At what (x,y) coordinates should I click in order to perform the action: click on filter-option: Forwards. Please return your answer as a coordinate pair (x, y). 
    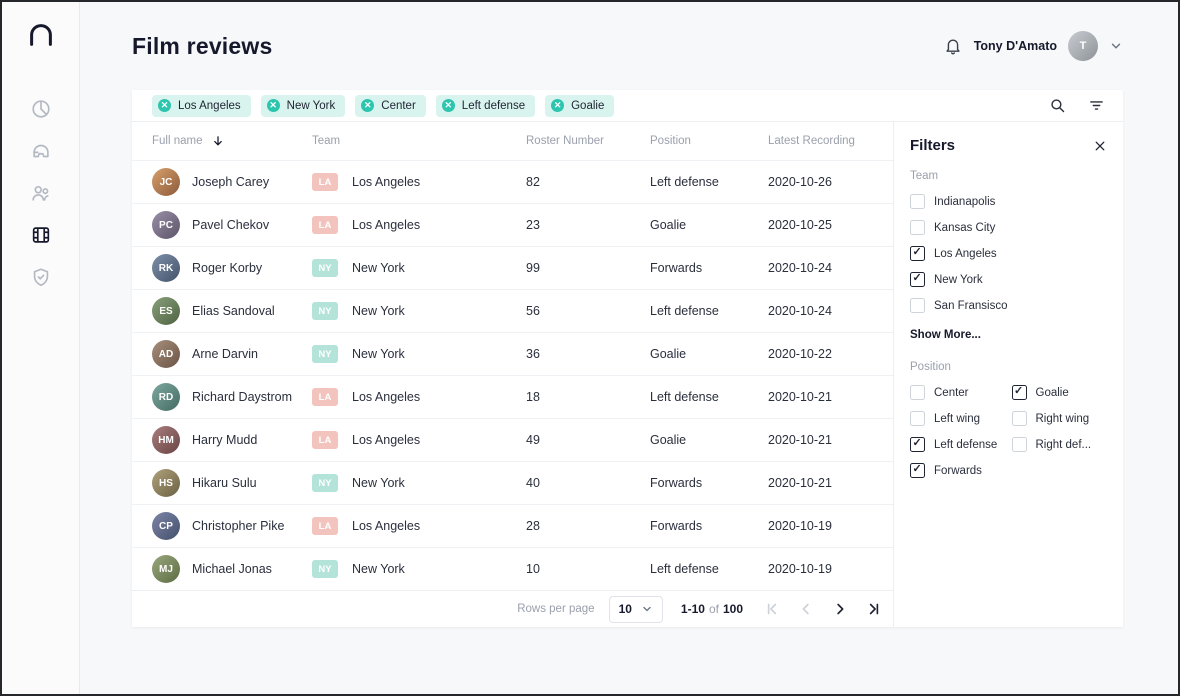
    Looking at the image, I should click on (958, 470).